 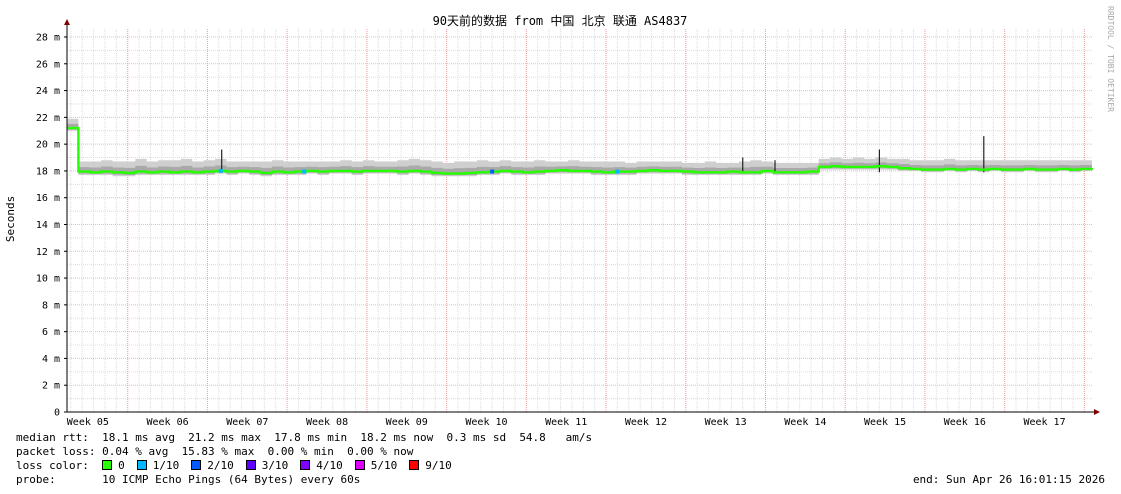 I want to click on loss-color-text: 1/10, so click(x=166, y=465).